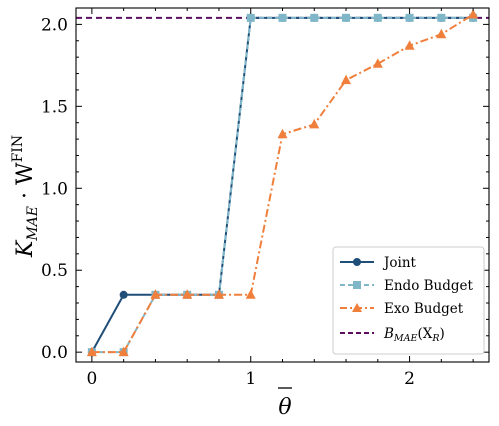  Describe the element at coordinates (388, 334) in the screenshot. I see `legend-label-bmae-main: B` at that location.